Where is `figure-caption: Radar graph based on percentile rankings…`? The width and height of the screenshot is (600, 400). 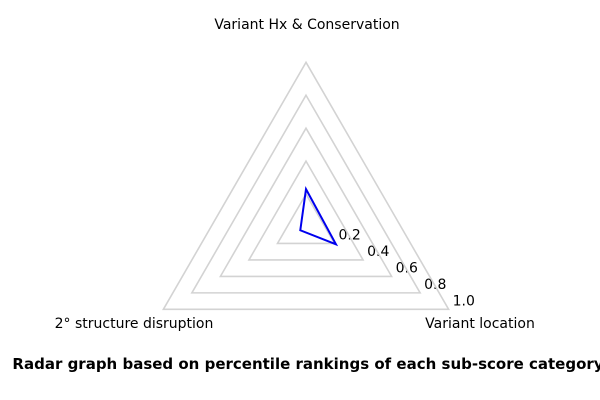
figure-caption: Radar graph based on percentile rankings… is located at coordinates (306, 364).